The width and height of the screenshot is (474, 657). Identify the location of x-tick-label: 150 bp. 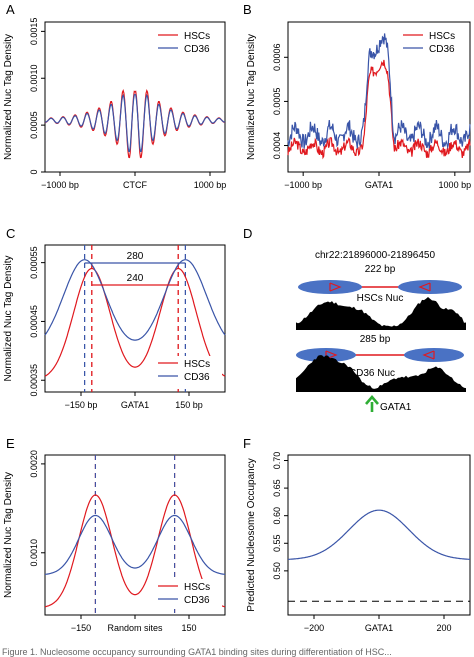
(189, 405).